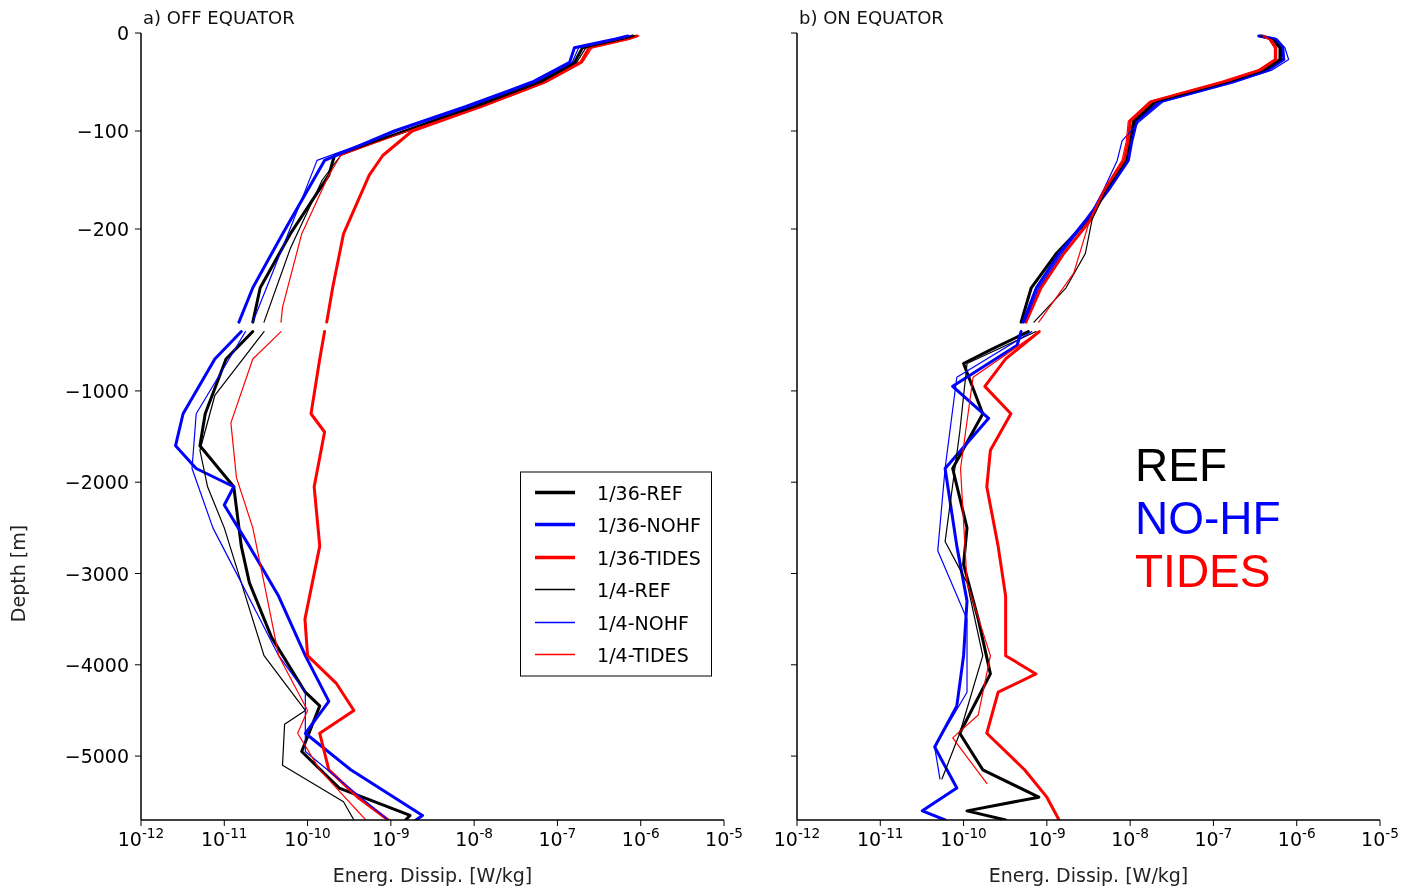  I want to click on y-axis-title: Depth [m], so click(17, 573).